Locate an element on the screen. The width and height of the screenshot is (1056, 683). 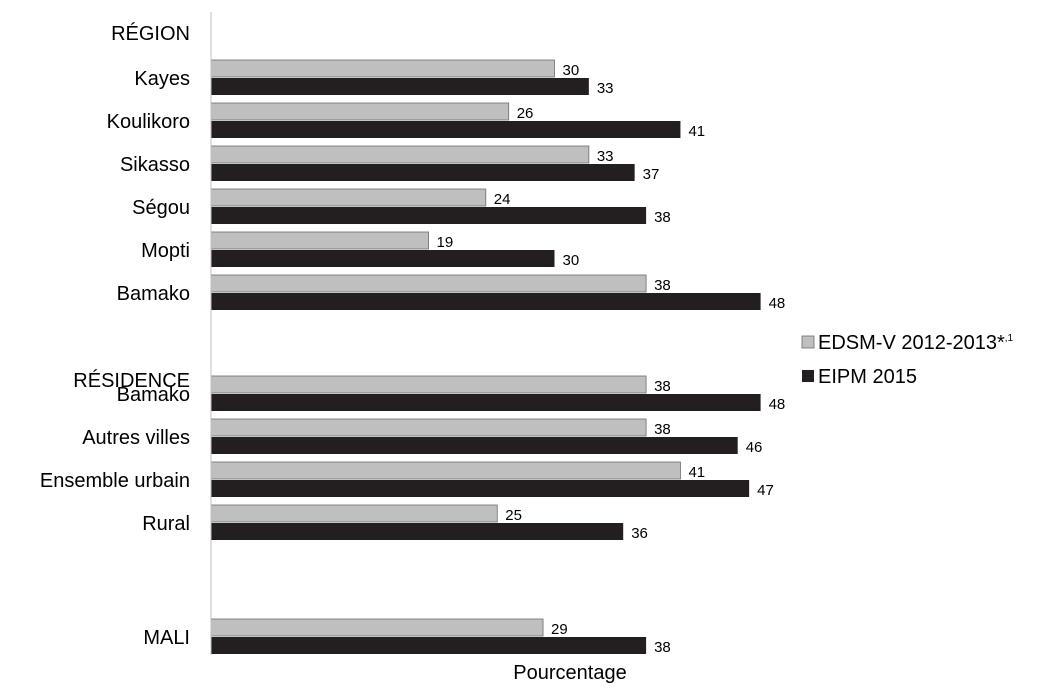
category-label: Ségou is located at coordinates (161, 208).